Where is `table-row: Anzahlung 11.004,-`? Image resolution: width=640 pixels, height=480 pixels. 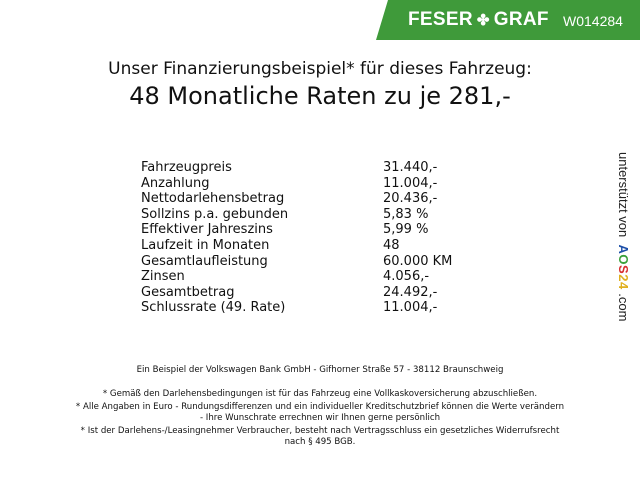
table-row: Anzahlung 11.004,- is located at coordinates (301, 184).